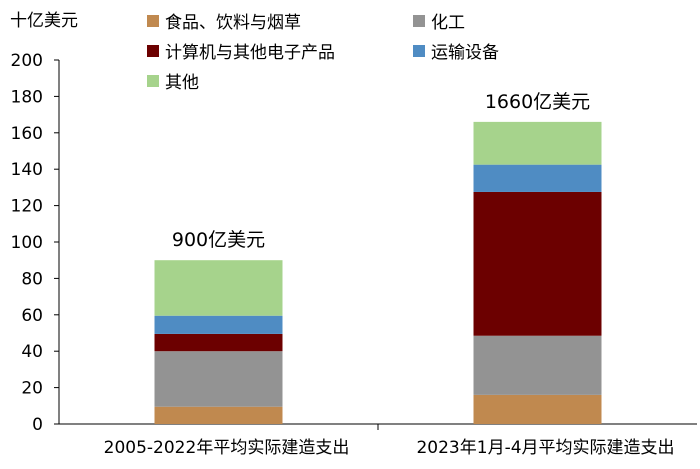  What do you see at coordinates (182, 83) in the screenshot?
I see `legend-label: 其他` at bounding box center [182, 83].